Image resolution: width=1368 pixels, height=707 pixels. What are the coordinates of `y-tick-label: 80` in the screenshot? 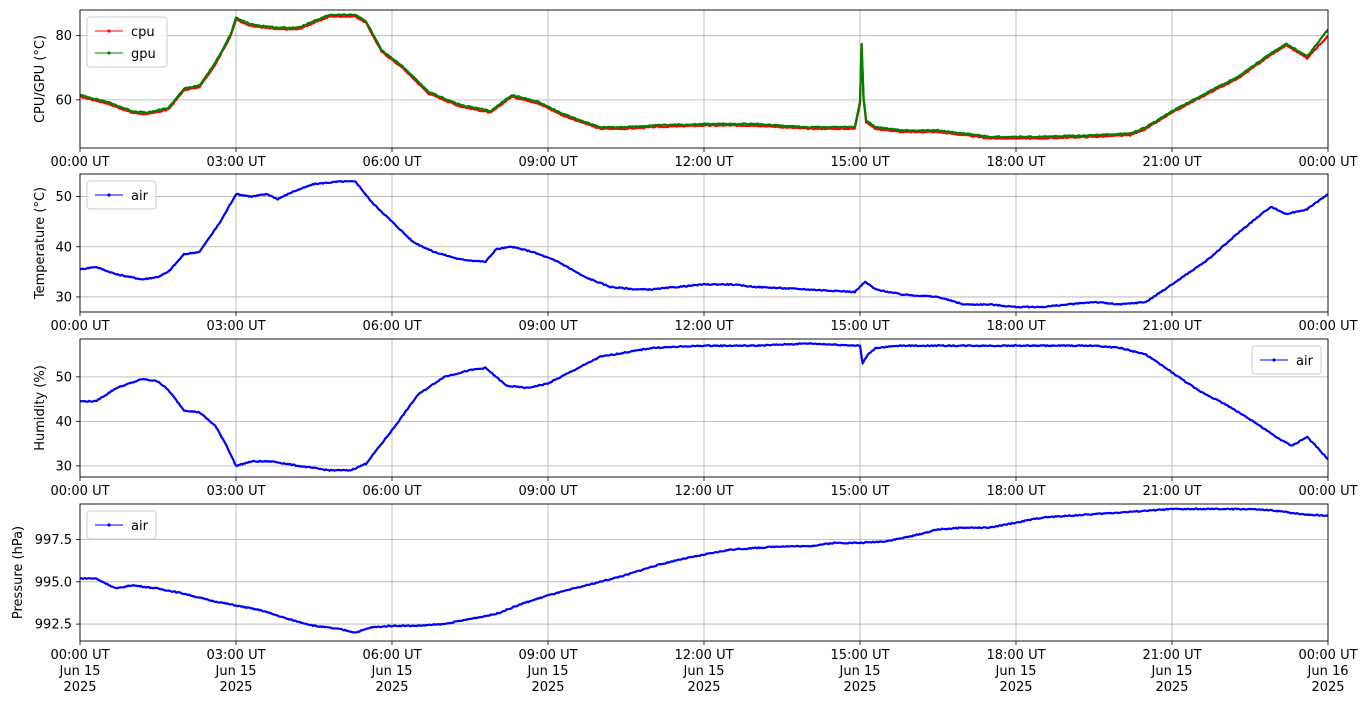 It's located at (63, 36).